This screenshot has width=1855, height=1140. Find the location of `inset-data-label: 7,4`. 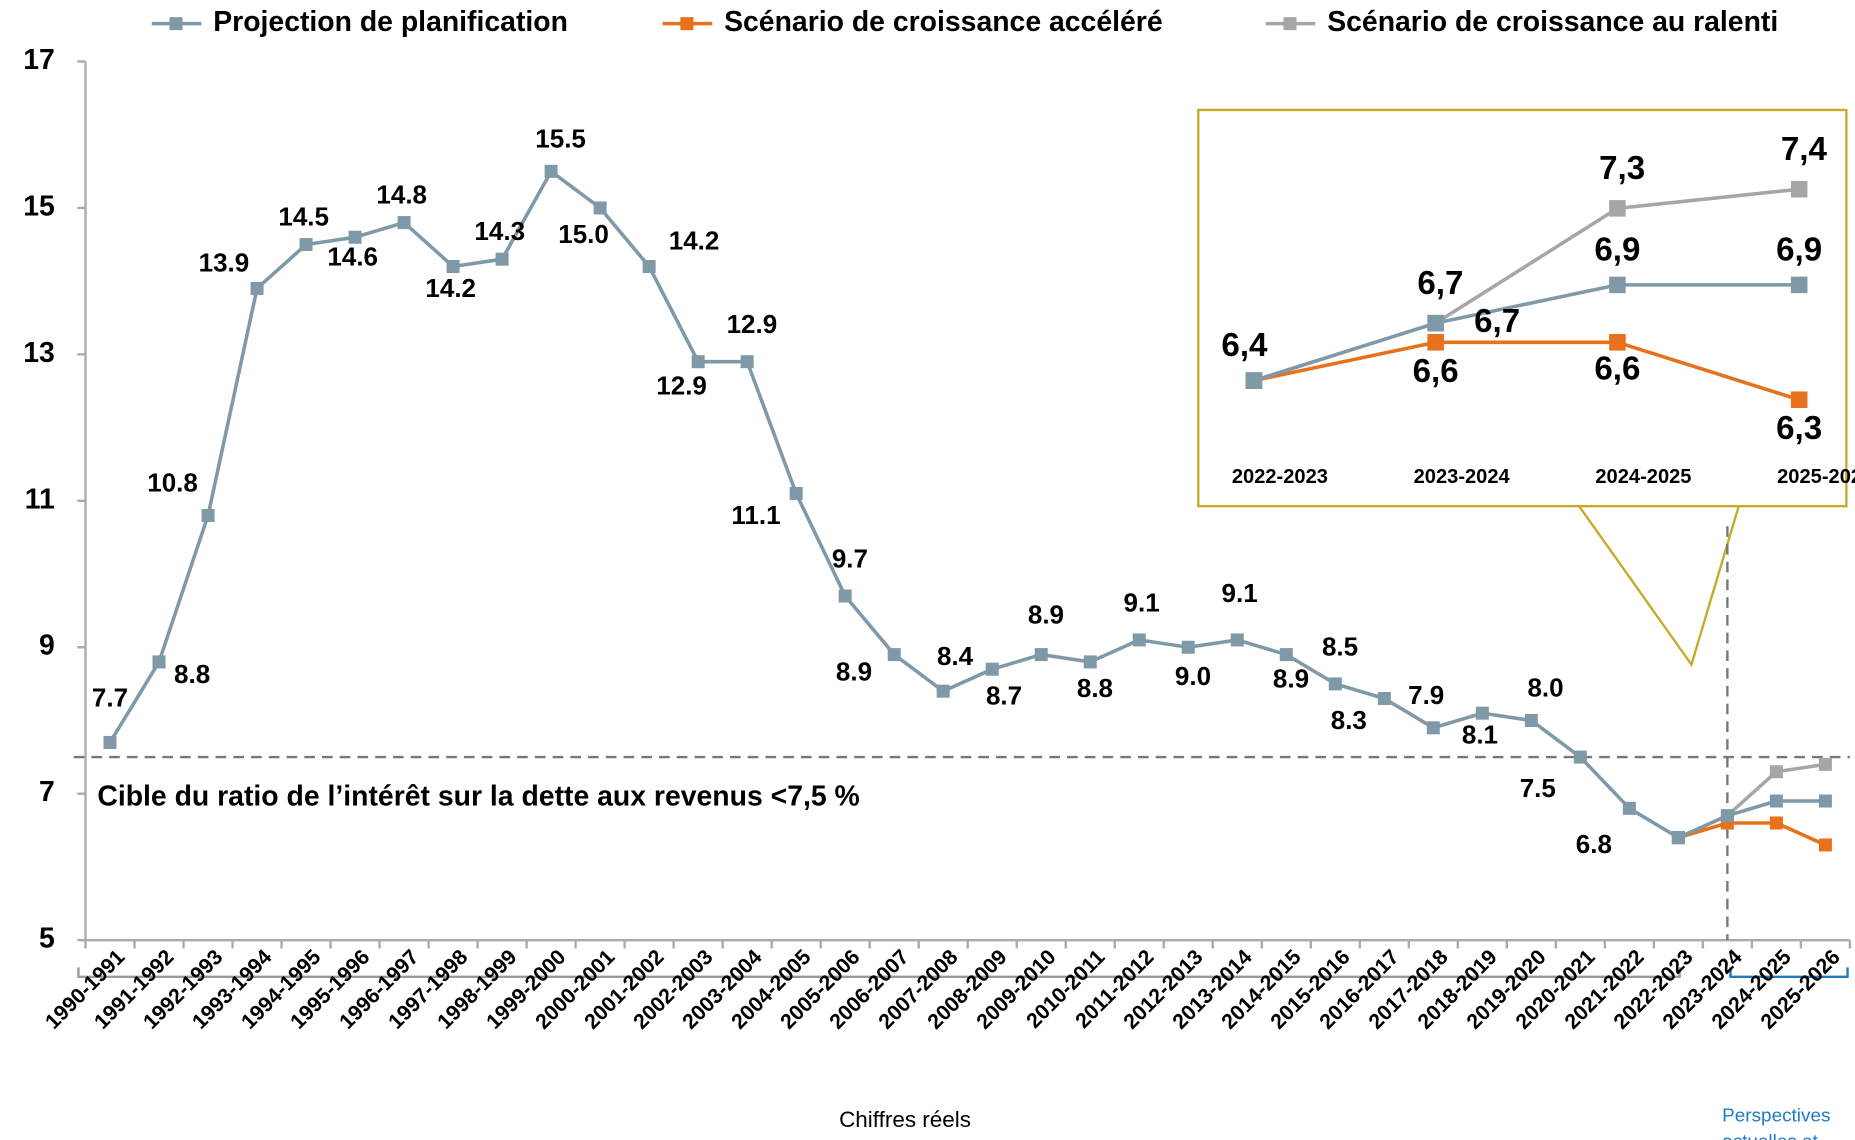

inset-data-label: 7,4 is located at coordinates (1804, 149).